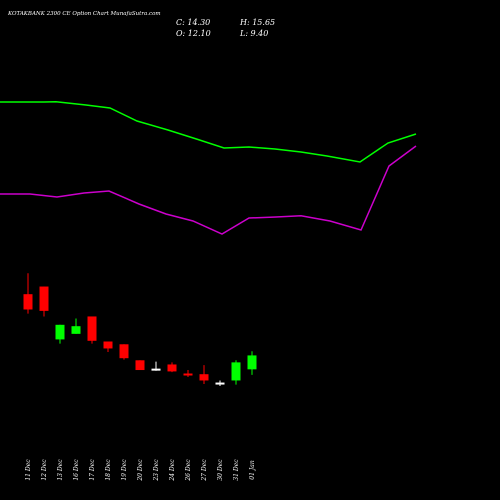  What do you see at coordinates (124, 470) in the screenshot?
I see `x-tick-label: 19 Dec` at bounding box center [124, 470].